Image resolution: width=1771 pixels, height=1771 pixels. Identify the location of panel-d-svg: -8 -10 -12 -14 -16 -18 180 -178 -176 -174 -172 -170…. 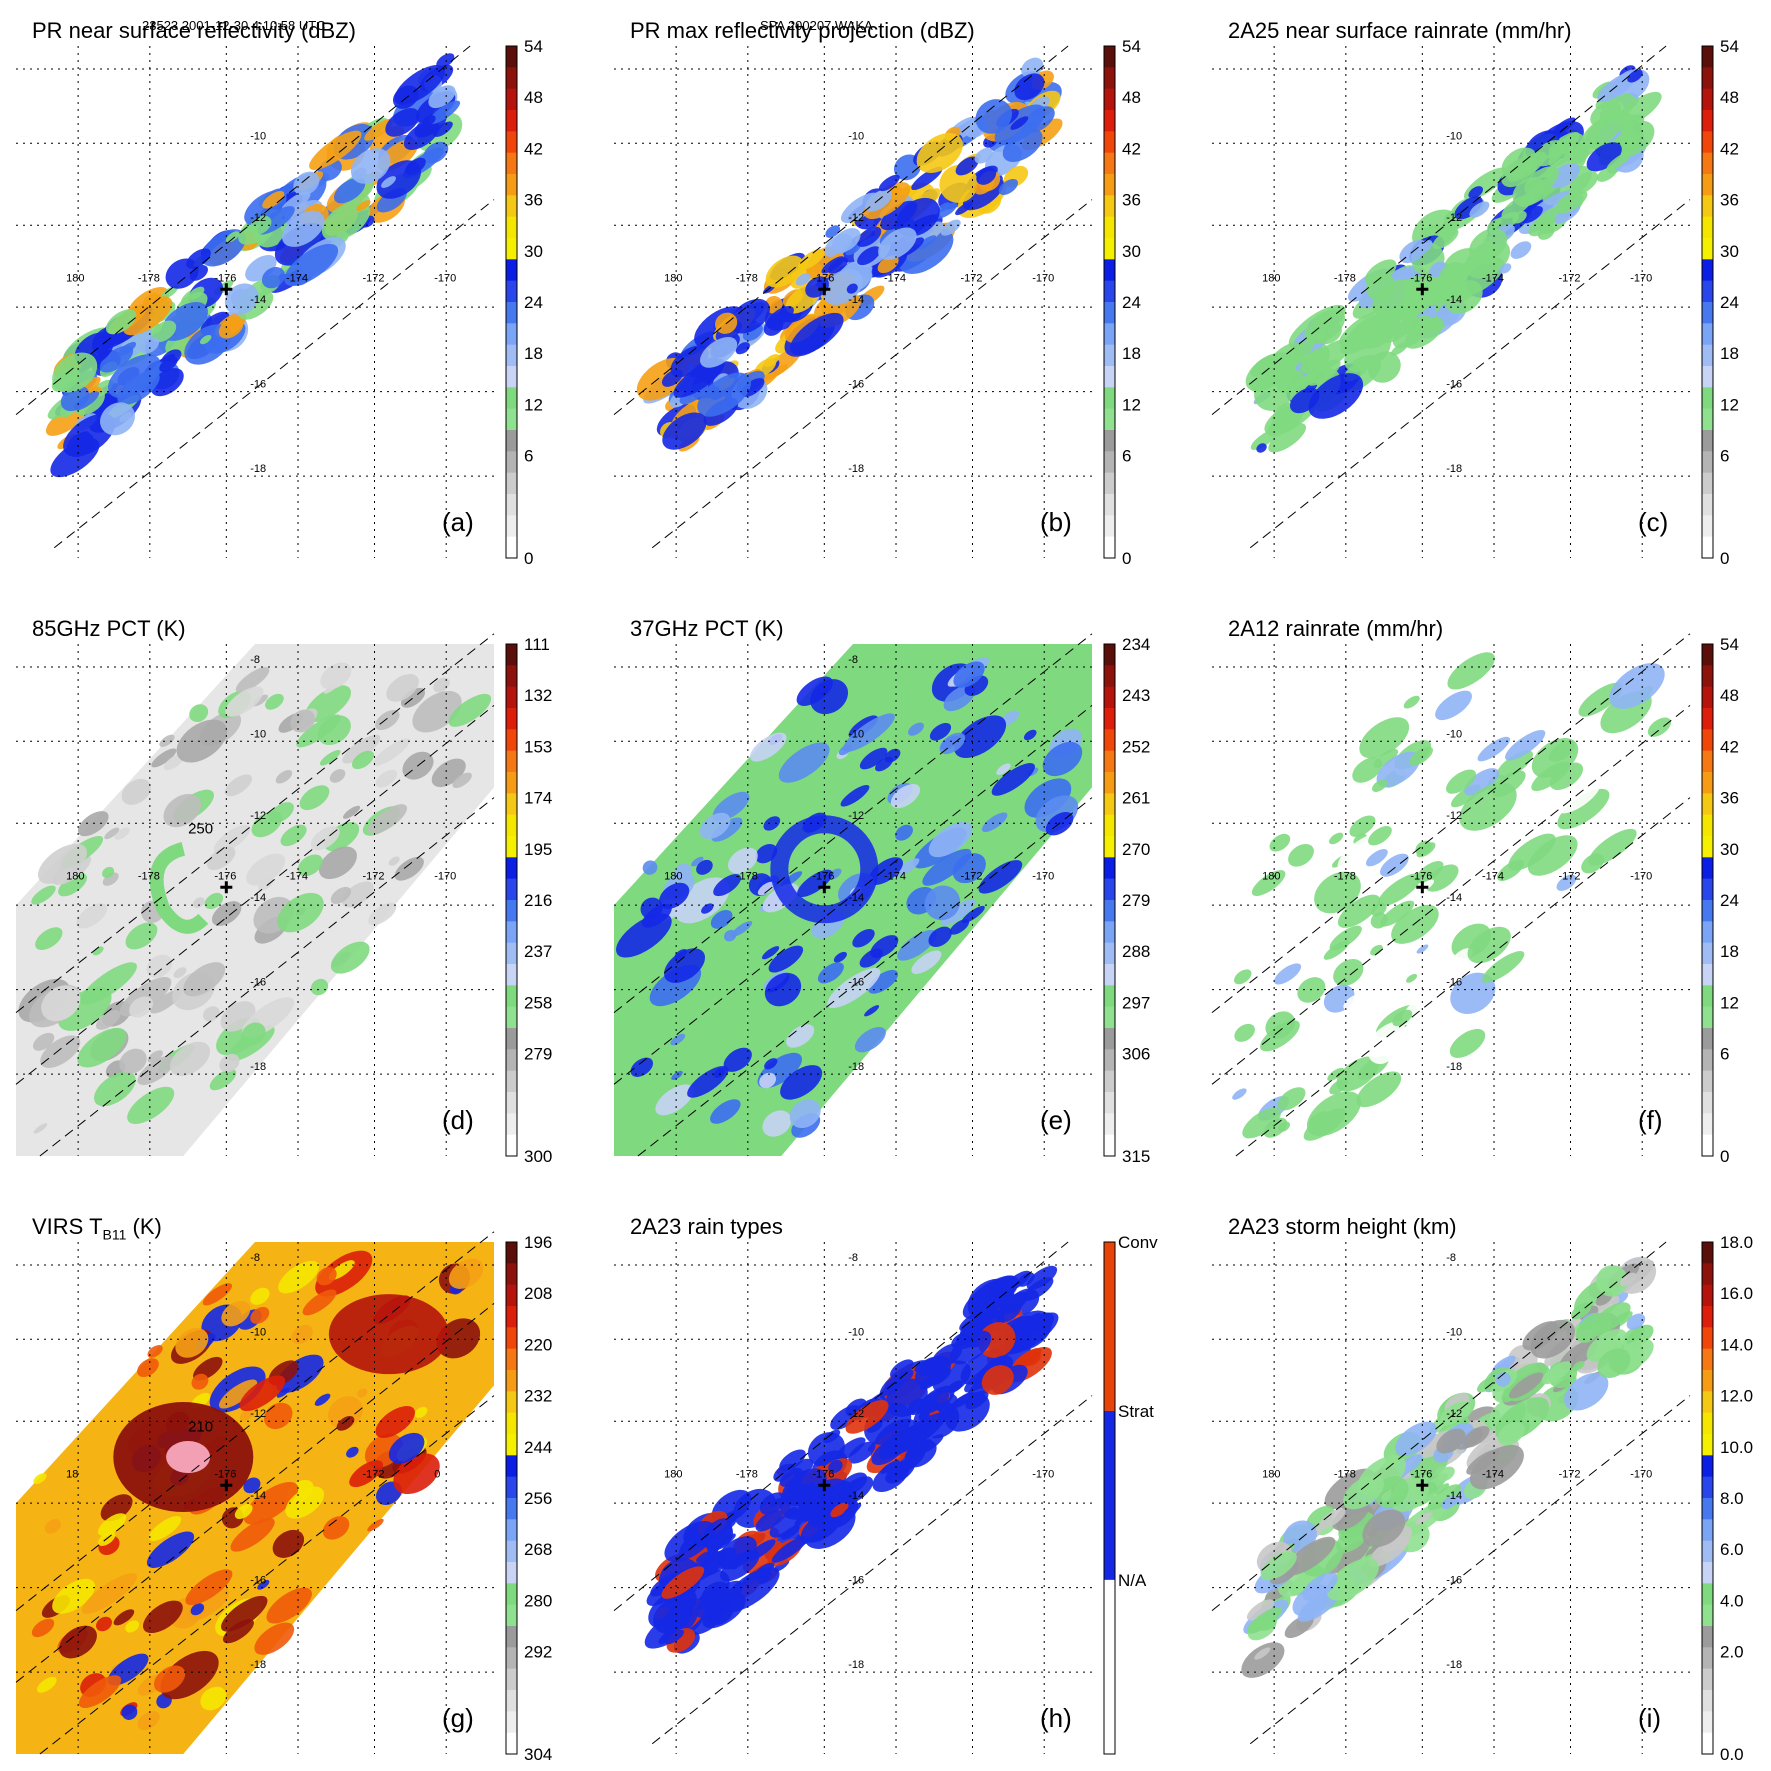
(283, 899).